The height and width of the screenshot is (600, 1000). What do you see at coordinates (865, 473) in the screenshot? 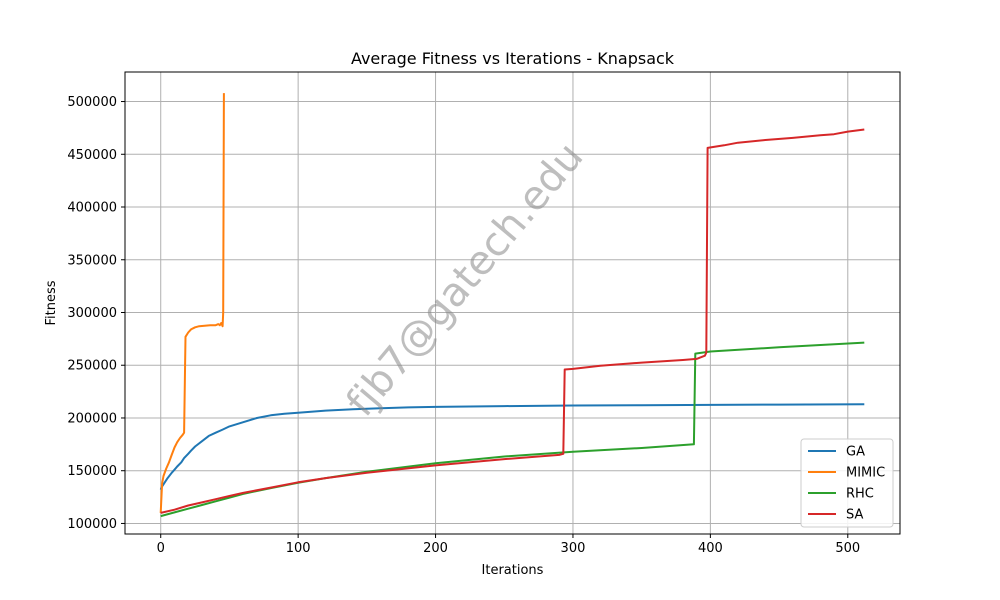
I see `legend-label-mimic: MIMIC` at bounding box center [865, 473].